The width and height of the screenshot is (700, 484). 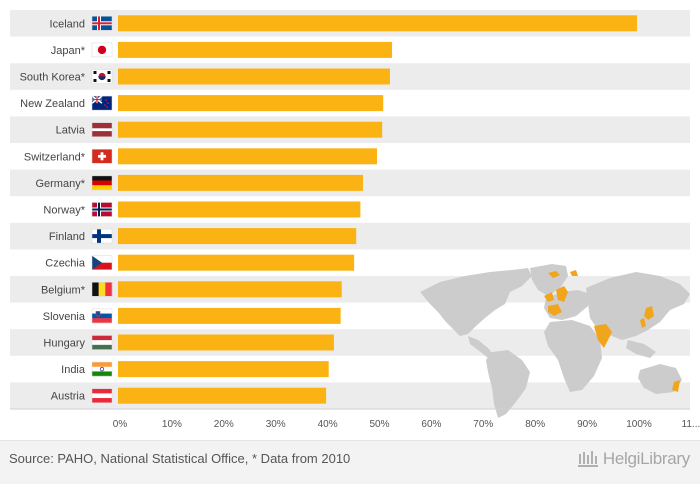 I want to click on belgium-flag-icon, so click(x=102, y=289).